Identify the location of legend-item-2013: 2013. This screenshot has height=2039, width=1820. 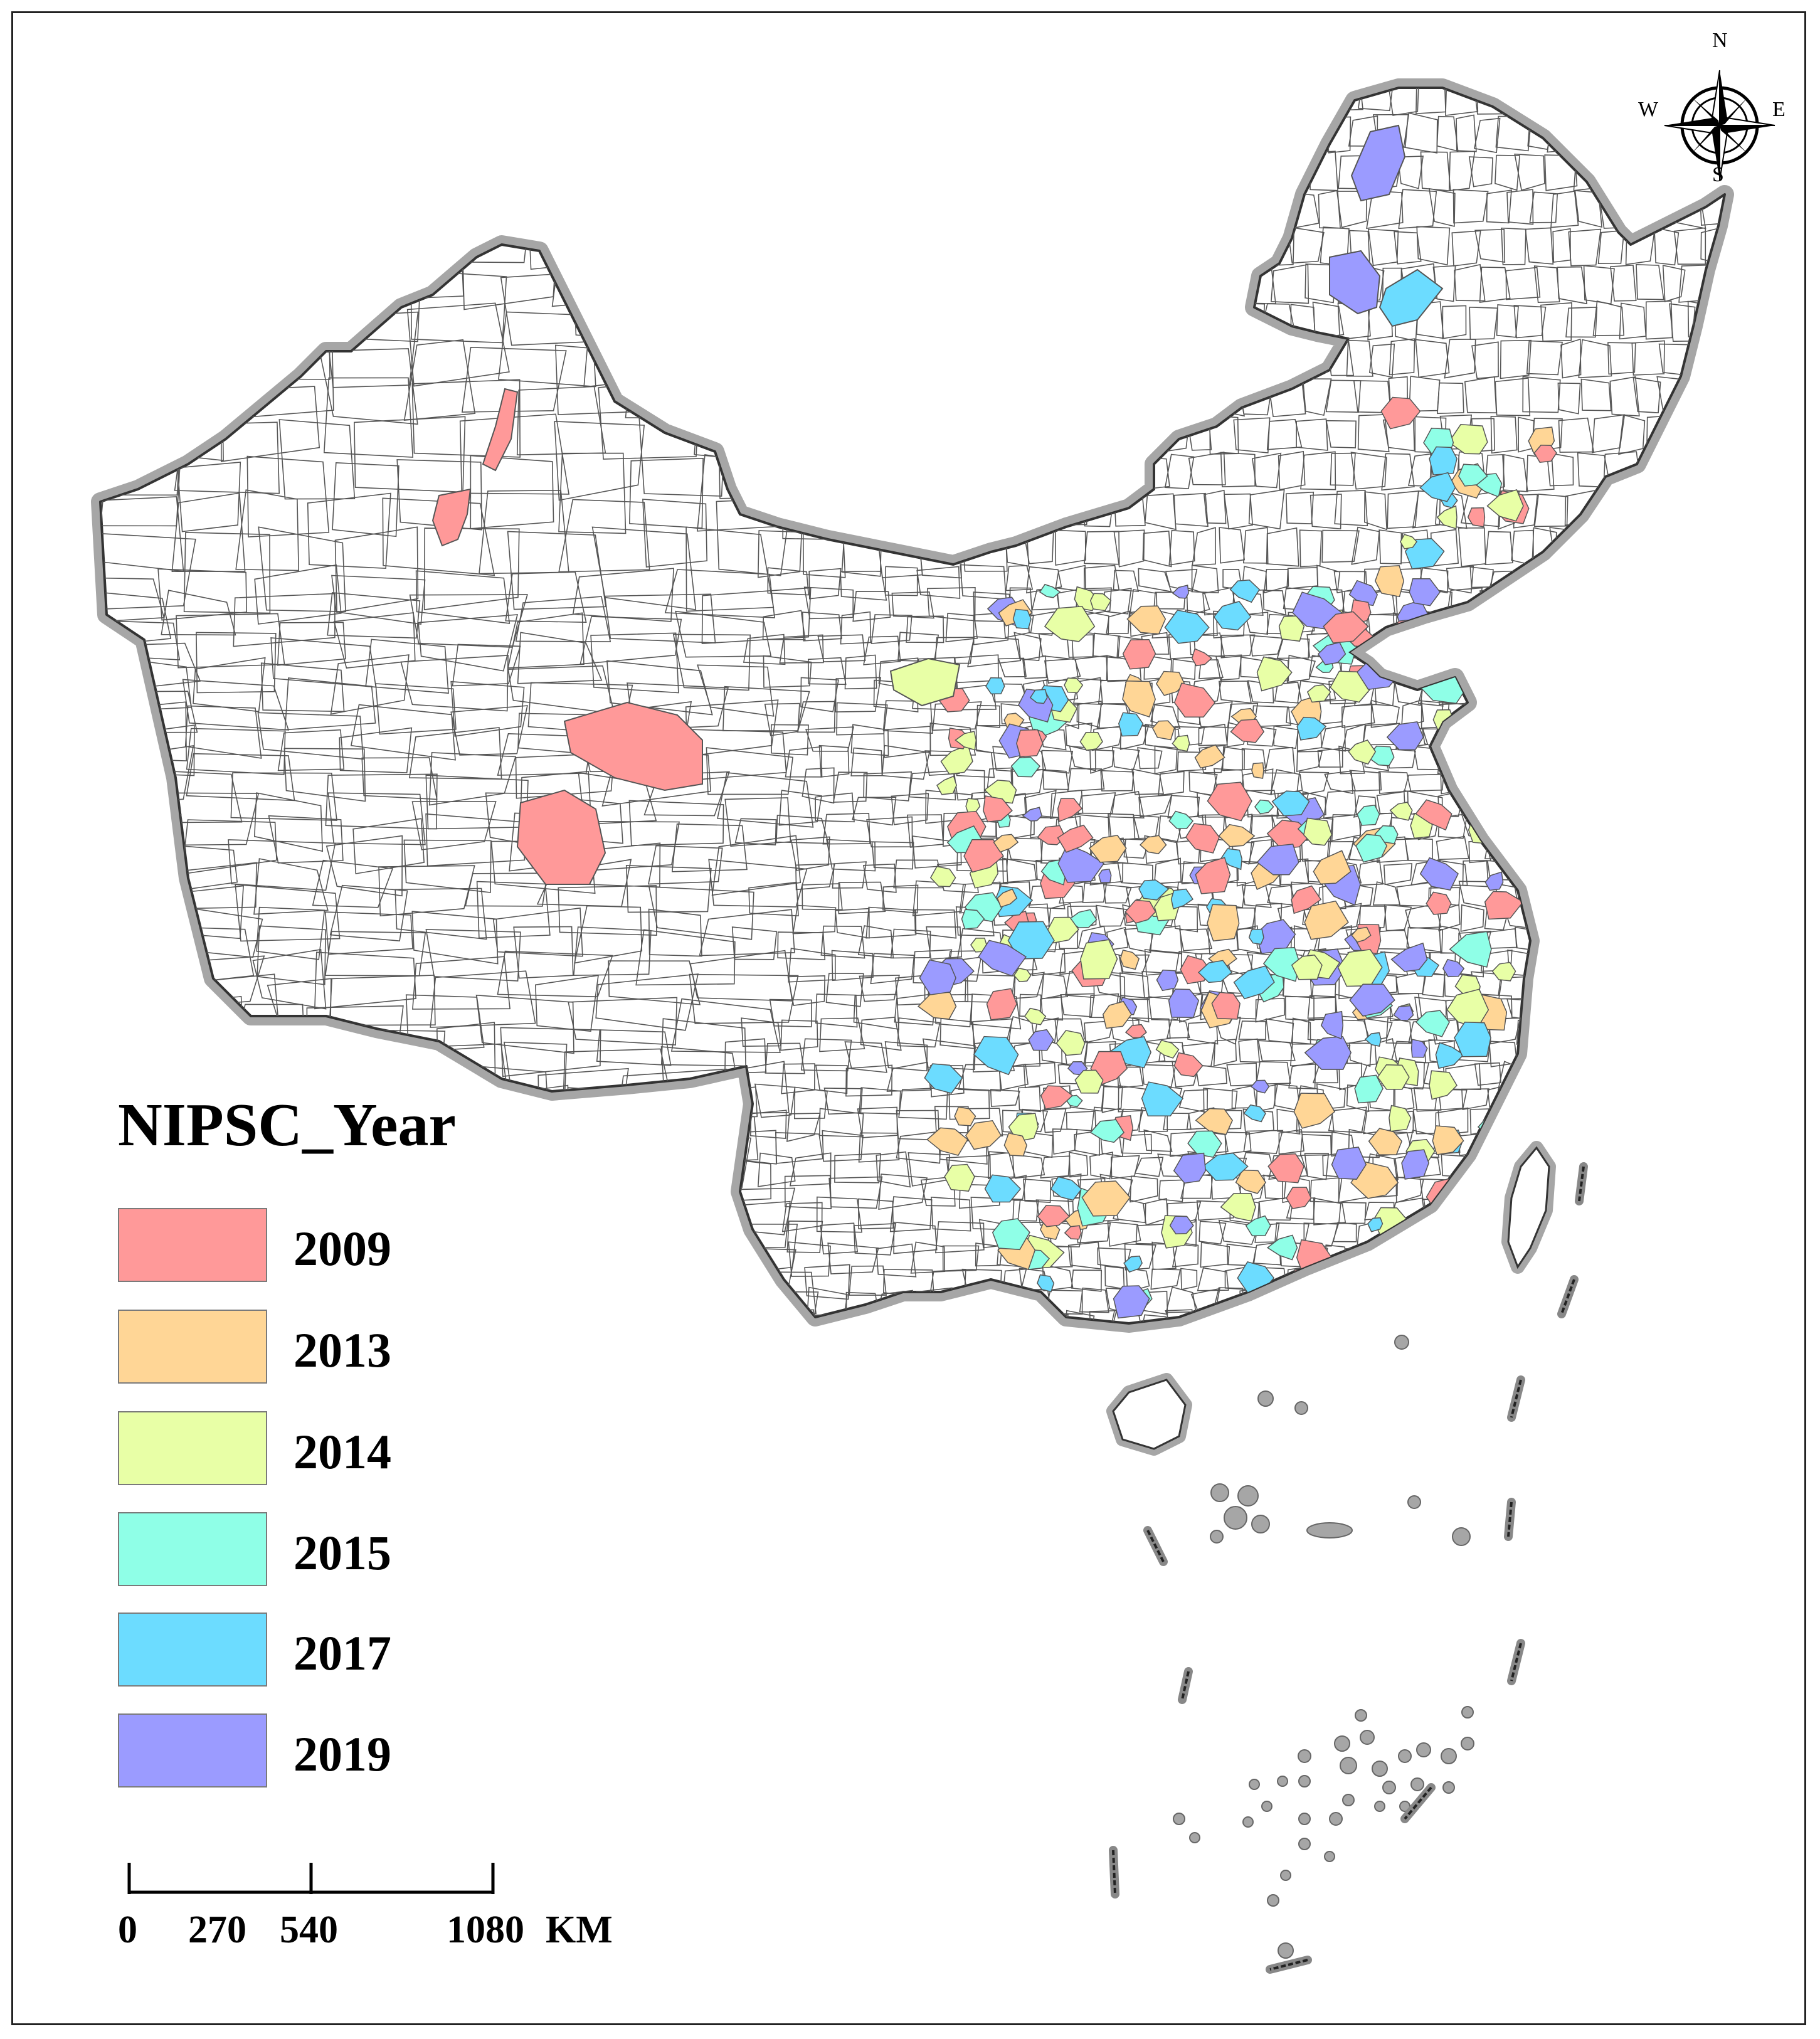
(293, 1348).